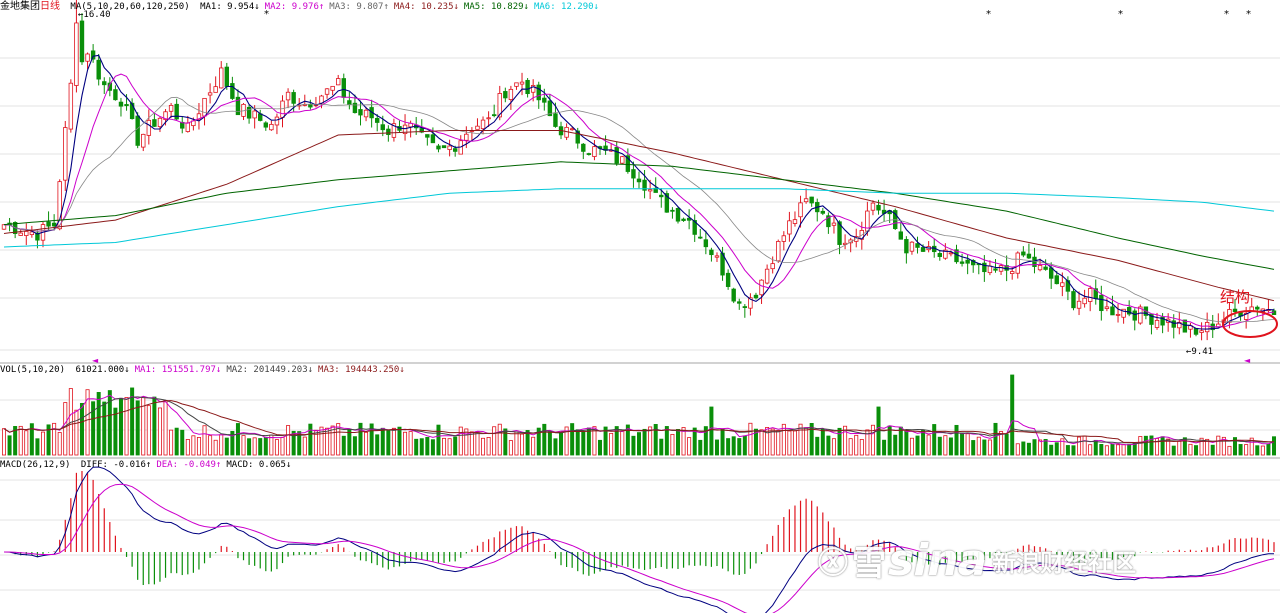 The height and width of the screenshot is (613, 1280). I want to click on high-price-label: ←16.40, so click(94, 15).